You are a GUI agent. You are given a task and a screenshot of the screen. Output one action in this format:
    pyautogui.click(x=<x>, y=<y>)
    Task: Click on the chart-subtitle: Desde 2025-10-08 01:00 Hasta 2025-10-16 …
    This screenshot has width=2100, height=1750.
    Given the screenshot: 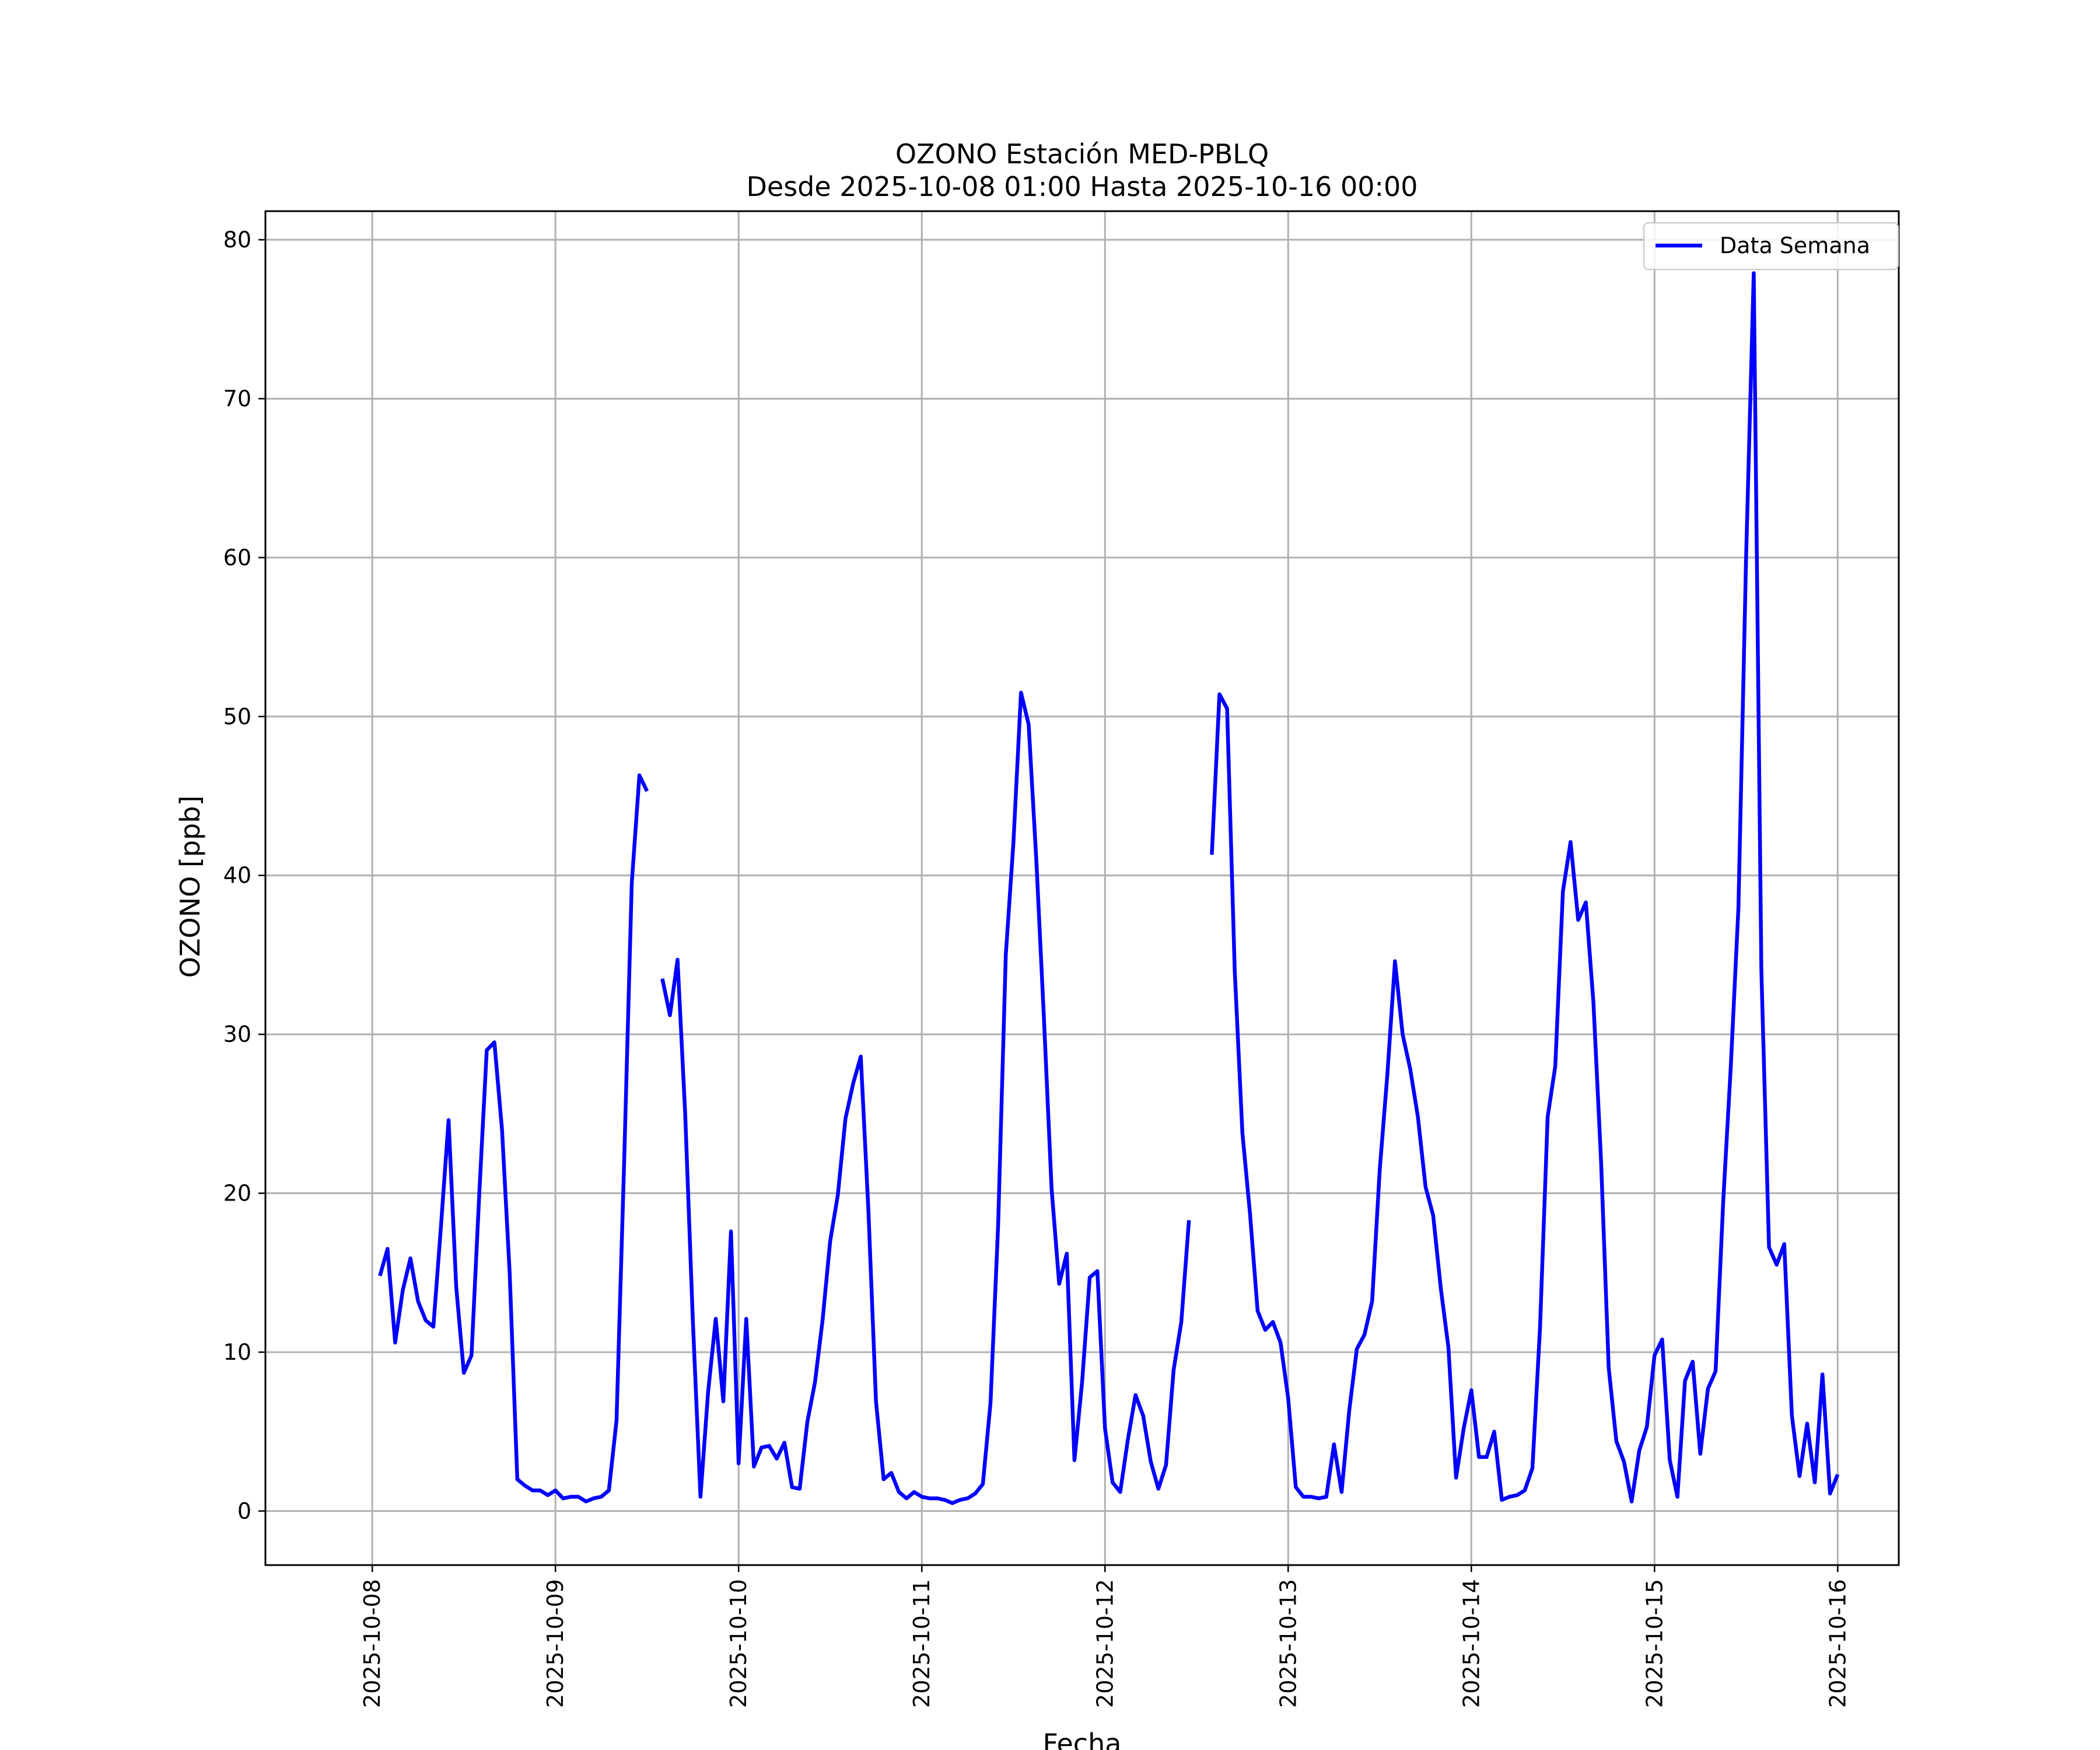 What is the action you would take?
    pyautogui.click(x=1082, y=187)
    